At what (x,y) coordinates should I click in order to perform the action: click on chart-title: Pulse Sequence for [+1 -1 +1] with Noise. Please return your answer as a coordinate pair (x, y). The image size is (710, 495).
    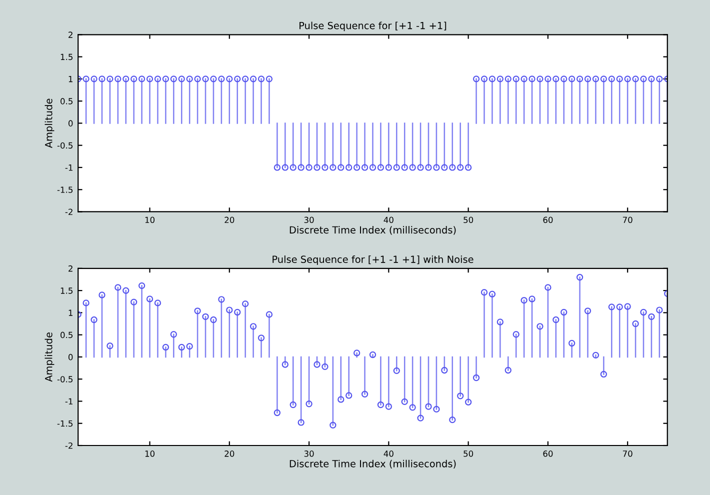
    Looking at the image, I should click on (373, 260).